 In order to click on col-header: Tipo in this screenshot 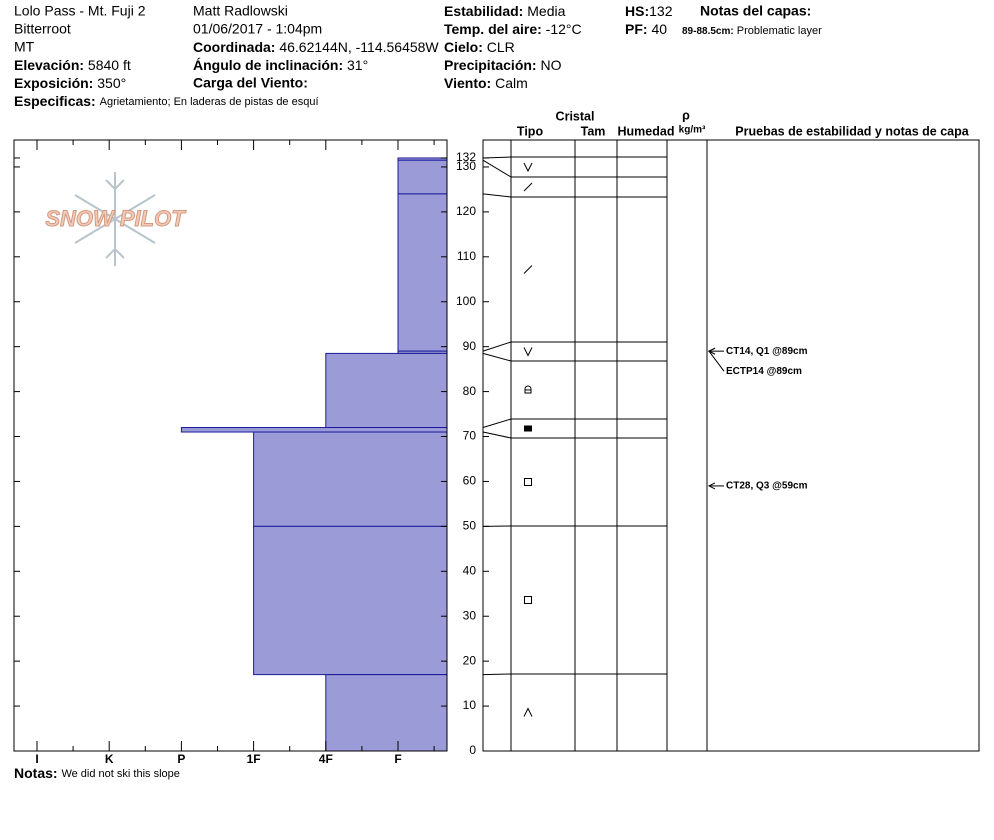, I will do `click(530, 131)`.